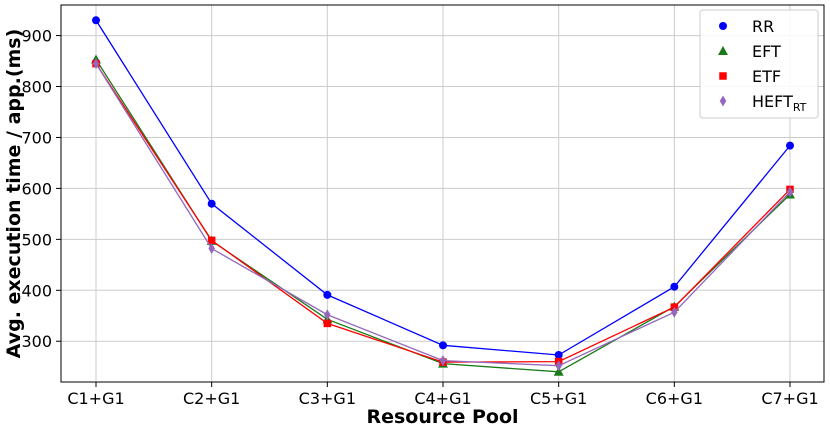 The image size is (830, 431). I want to click on legend-box, so click(759, 64).